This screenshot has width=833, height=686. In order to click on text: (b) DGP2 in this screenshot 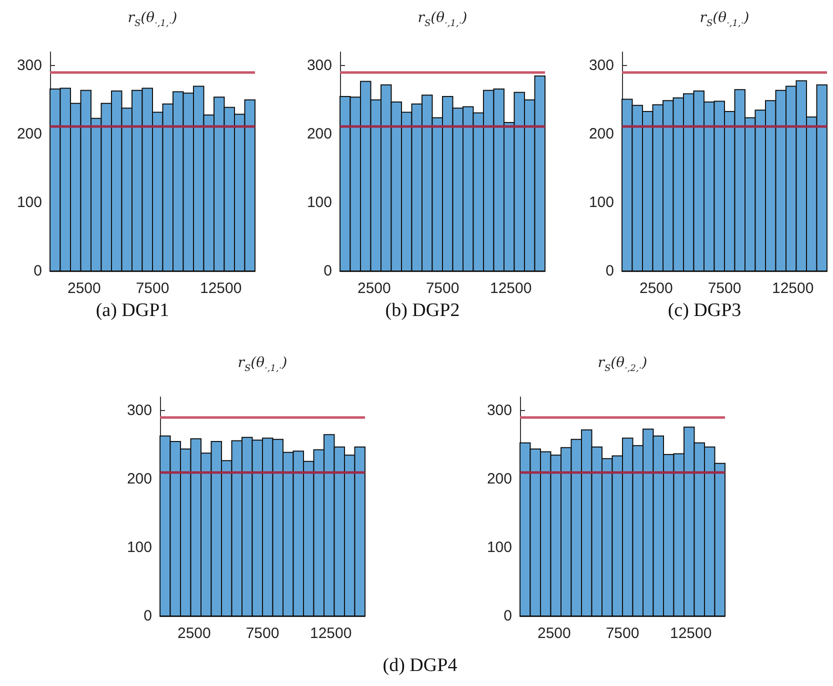, I will do `click(422, 311)`.